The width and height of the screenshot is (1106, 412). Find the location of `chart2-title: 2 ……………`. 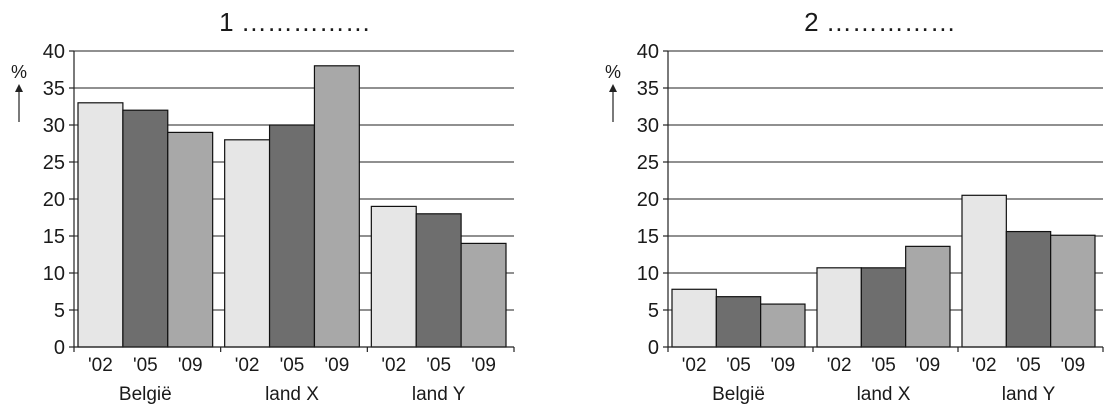

chart2-title: 2 …………… is located at coordinates (880, 22).